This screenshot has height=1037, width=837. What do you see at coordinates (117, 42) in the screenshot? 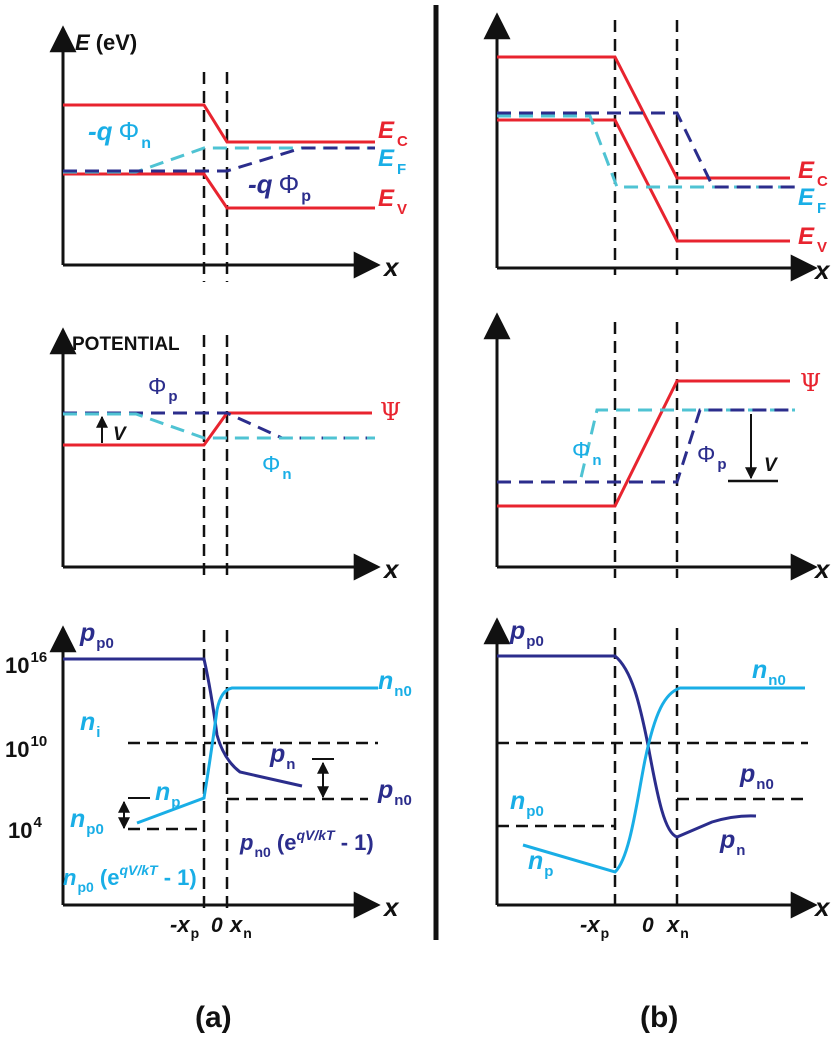
I see `energy-unit: (eV)` at bounding box center [117, 42].